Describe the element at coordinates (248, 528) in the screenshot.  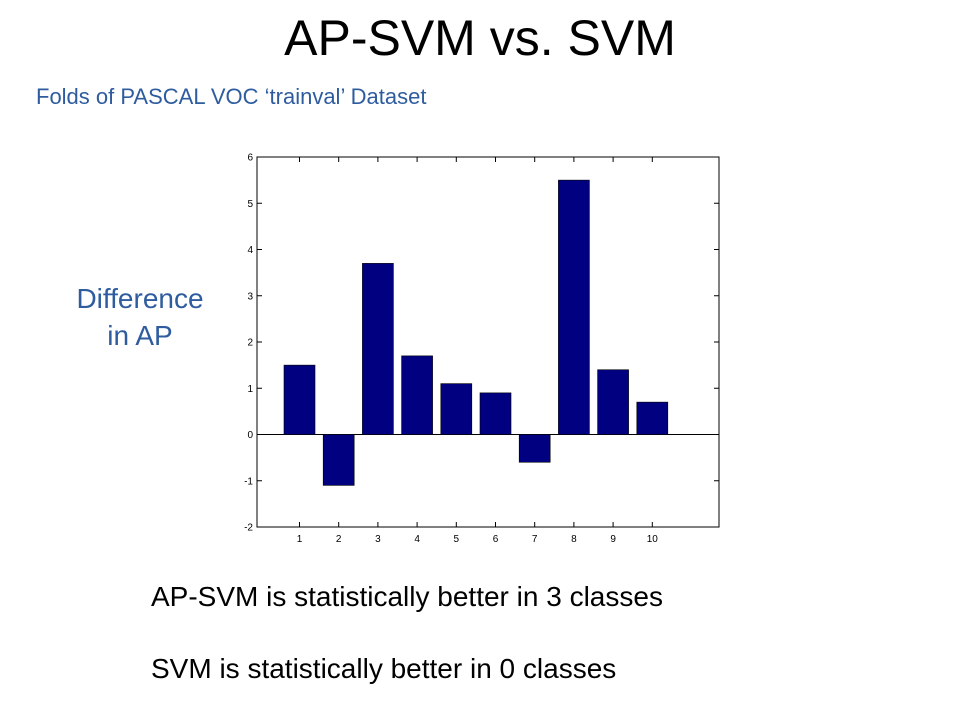
I see `y-tick-label: -2` at that location.